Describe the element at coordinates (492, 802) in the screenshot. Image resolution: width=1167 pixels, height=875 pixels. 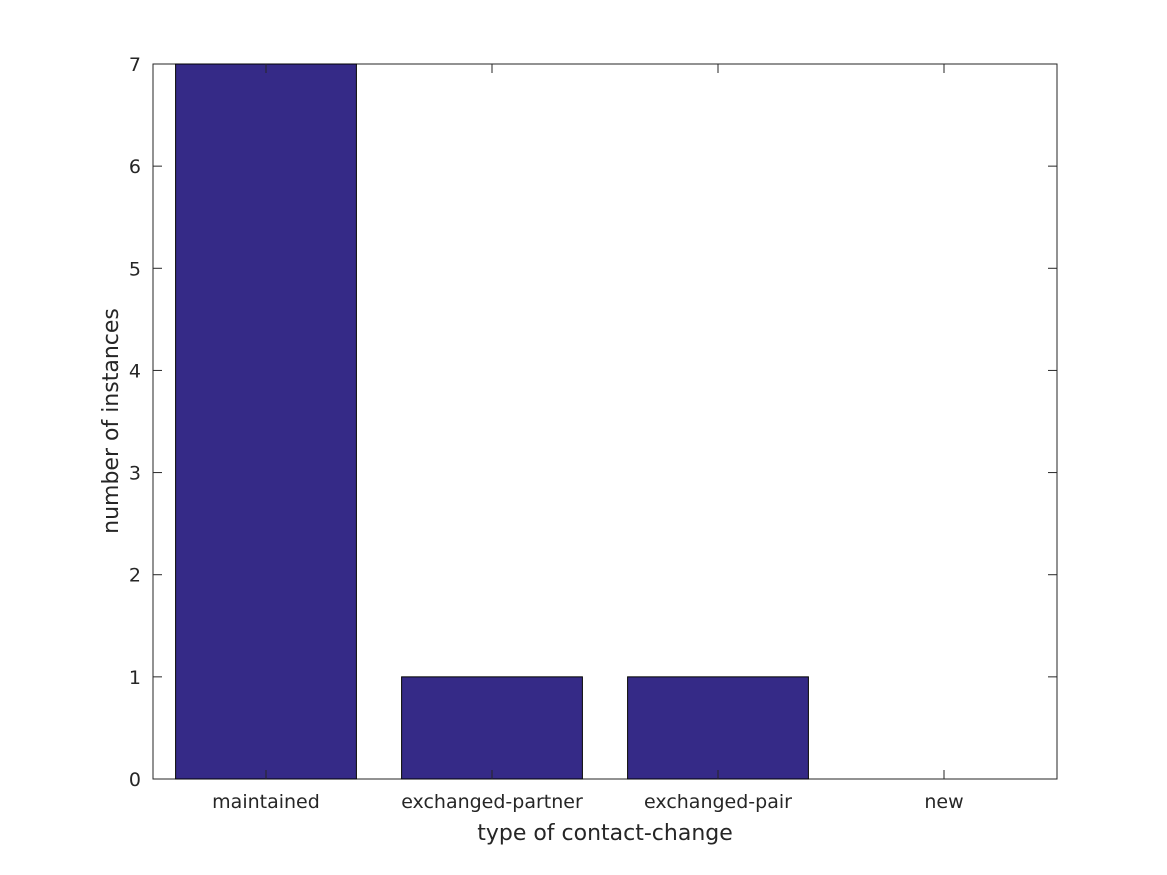
I see `x-tick-label: exchanged-partner` at that location.